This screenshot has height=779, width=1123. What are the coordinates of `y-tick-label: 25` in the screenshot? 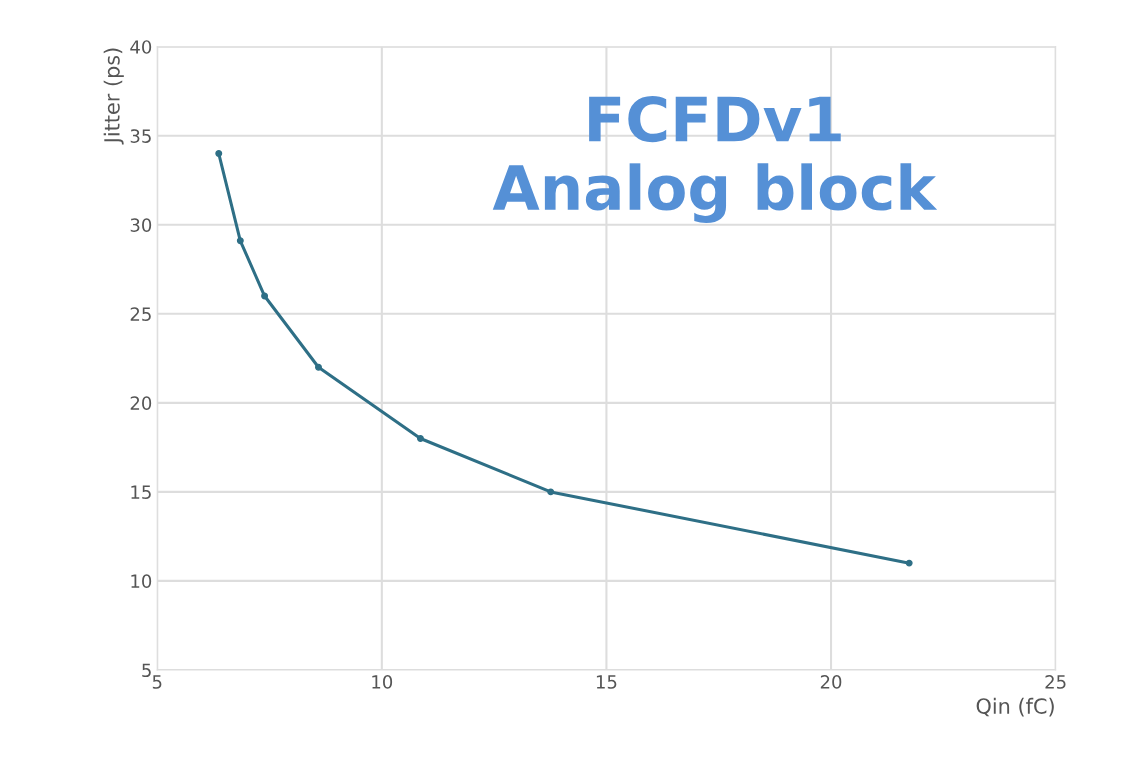 It's located at (140, 314).